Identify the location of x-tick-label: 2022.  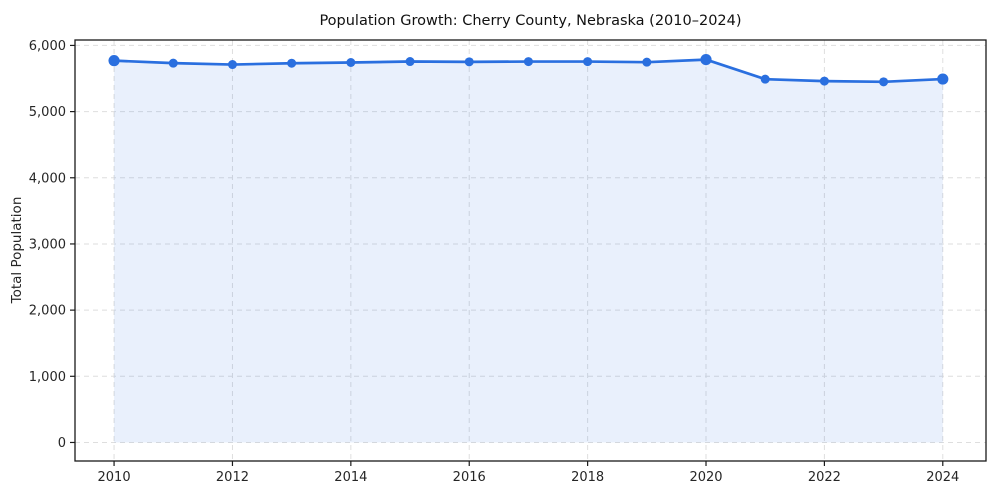
(824, 477).